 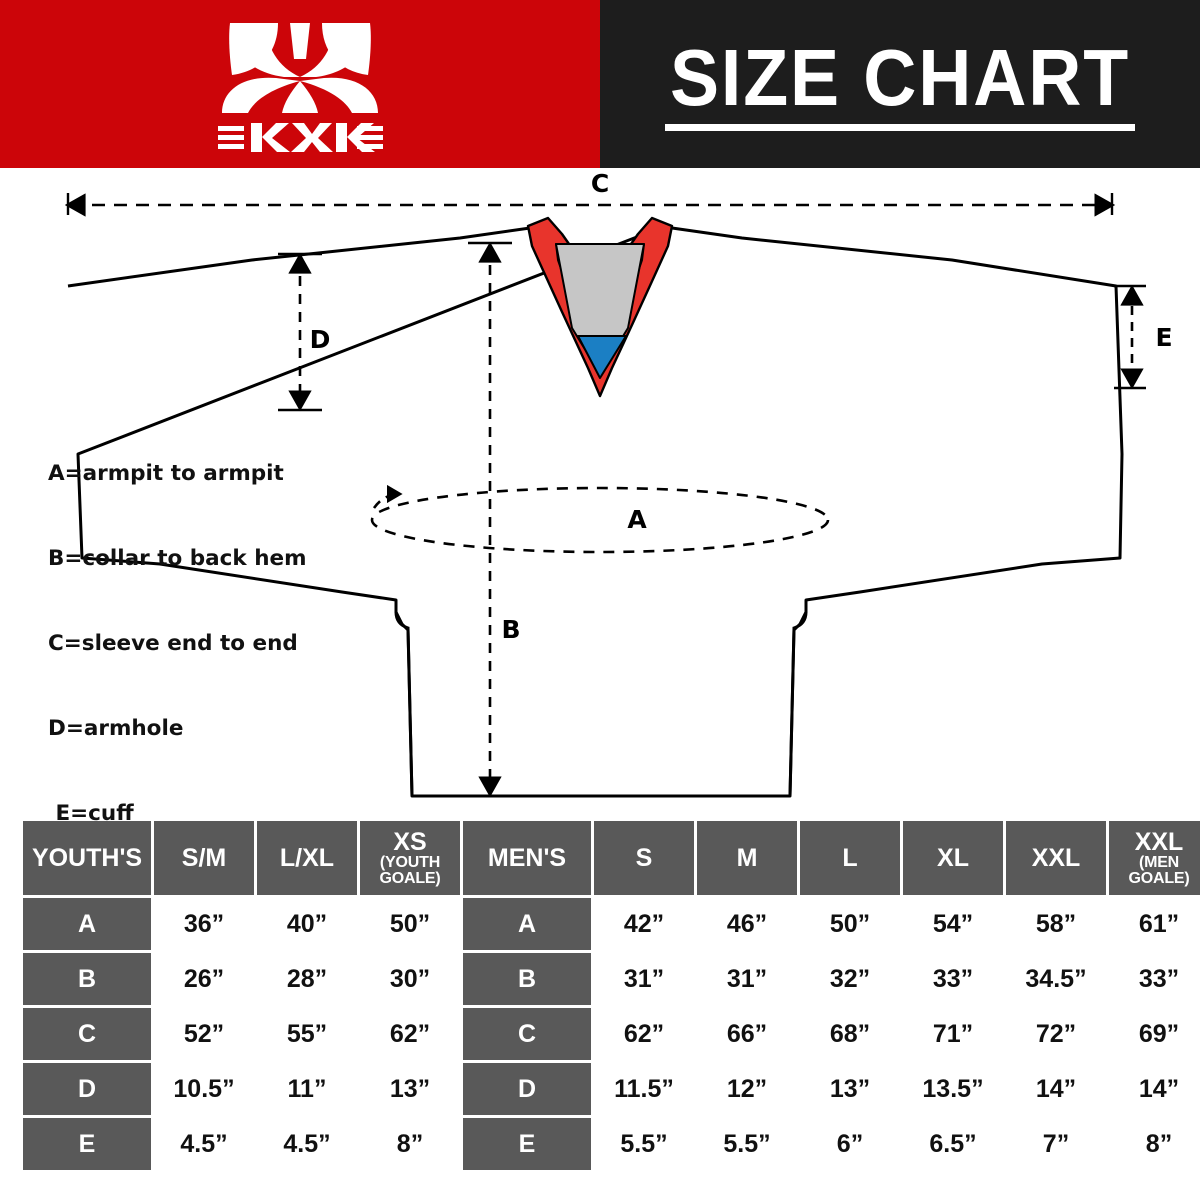 What do you see at coordinates (87, 979) in the screenshot?
I see `row-label-youth: B` at bounding box center [87, 979].